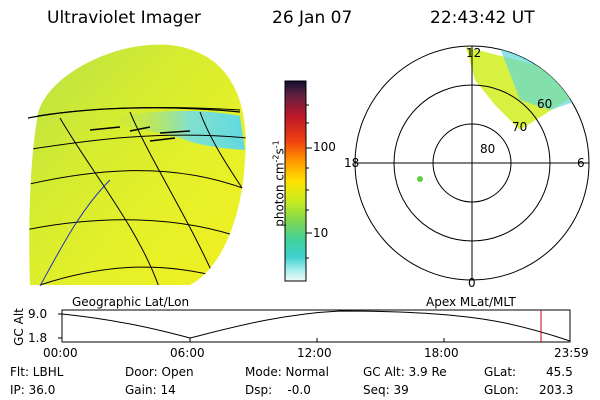 The image size is (600, 400). I want to click on polar-ring-70: 70, so click(520, 127).